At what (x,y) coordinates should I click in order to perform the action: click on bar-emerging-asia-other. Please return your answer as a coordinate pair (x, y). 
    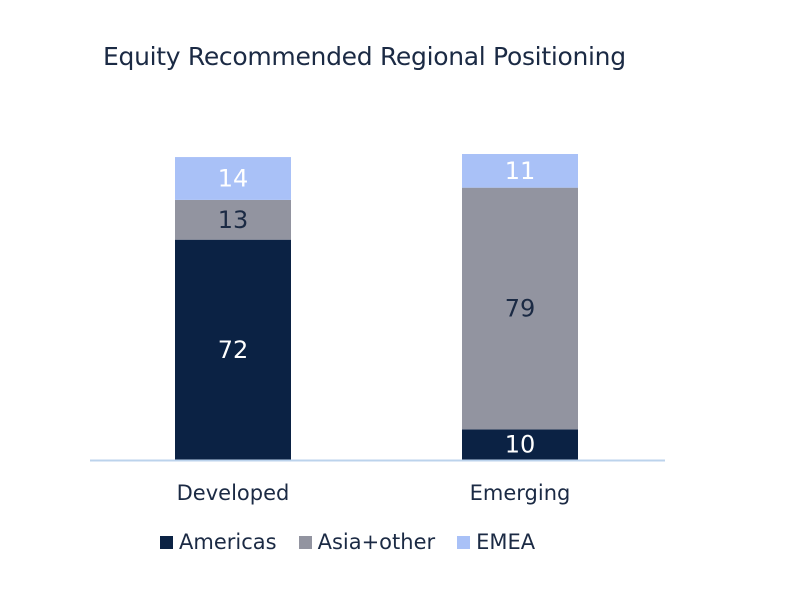
    Looking at the image, I should click on (520, 308).